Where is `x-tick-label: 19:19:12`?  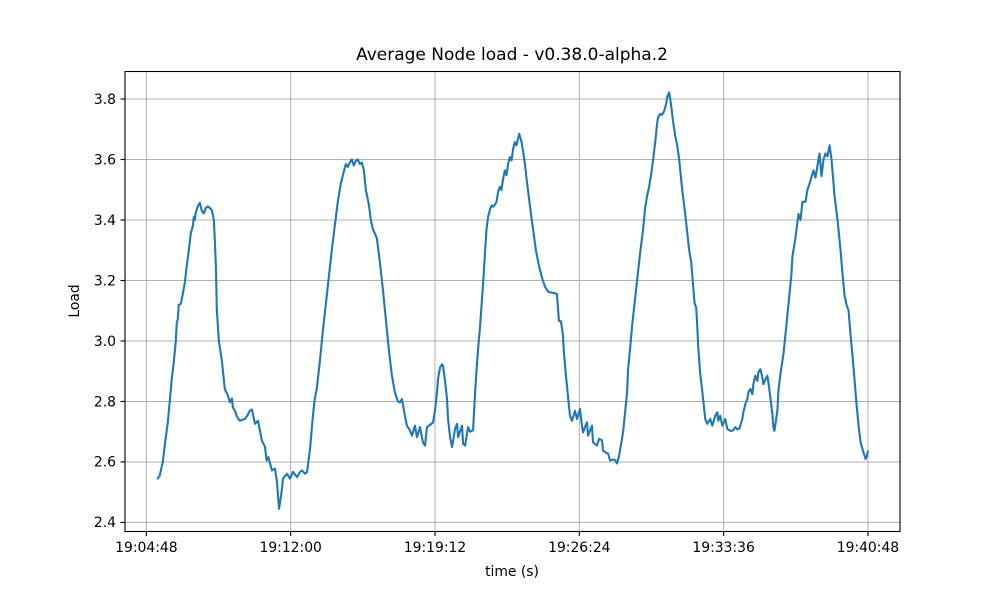
x-tick-label: 19:19:12 is located at coordinates (435, 548).